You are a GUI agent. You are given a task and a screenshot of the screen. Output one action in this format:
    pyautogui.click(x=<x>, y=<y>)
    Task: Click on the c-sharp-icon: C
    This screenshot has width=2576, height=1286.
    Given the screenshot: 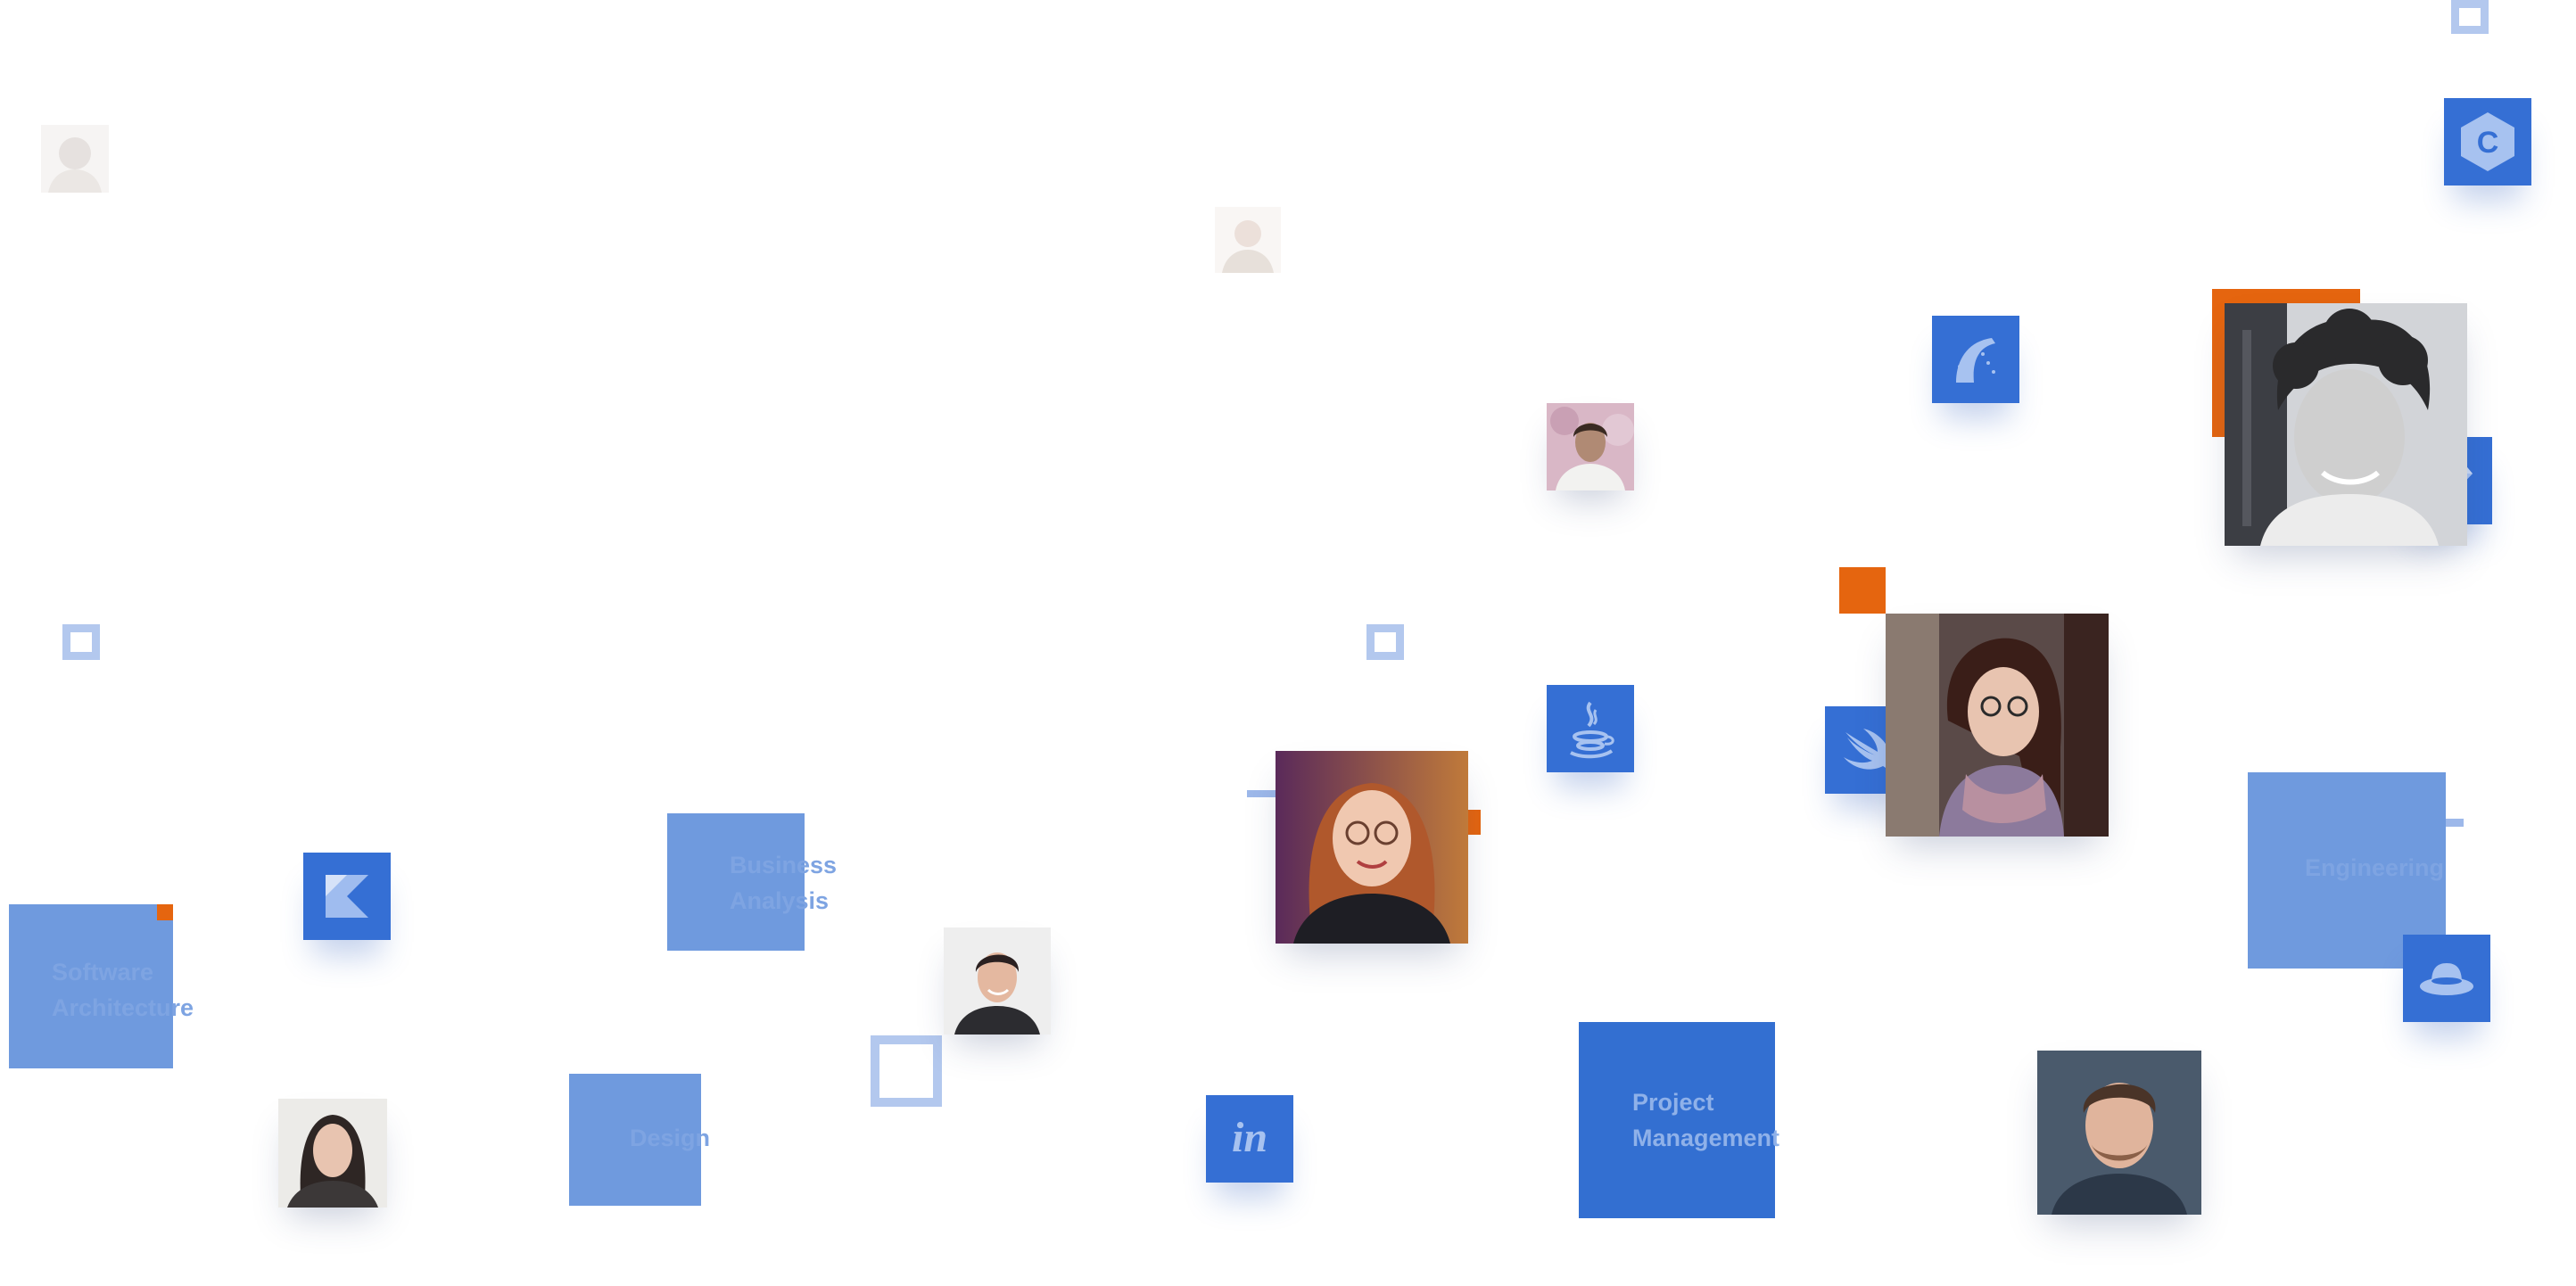 What is the action you would take?
    pyautogui.click(x=2487, y=141)
    